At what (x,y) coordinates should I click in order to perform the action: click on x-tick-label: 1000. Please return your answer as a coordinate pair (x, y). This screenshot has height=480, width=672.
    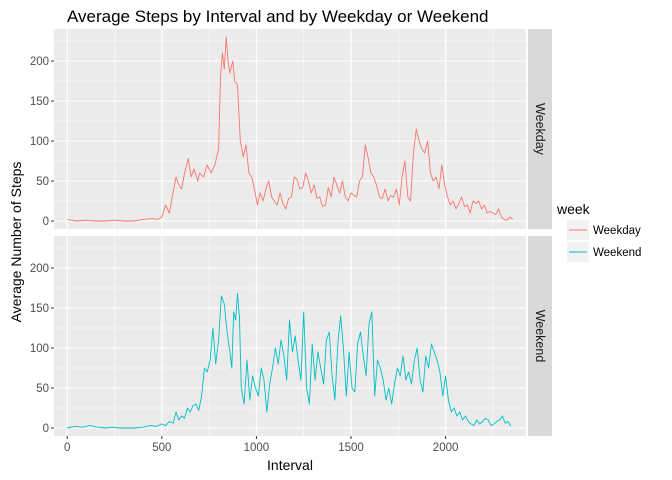
    Looking at the image, I should click on (257, 448).